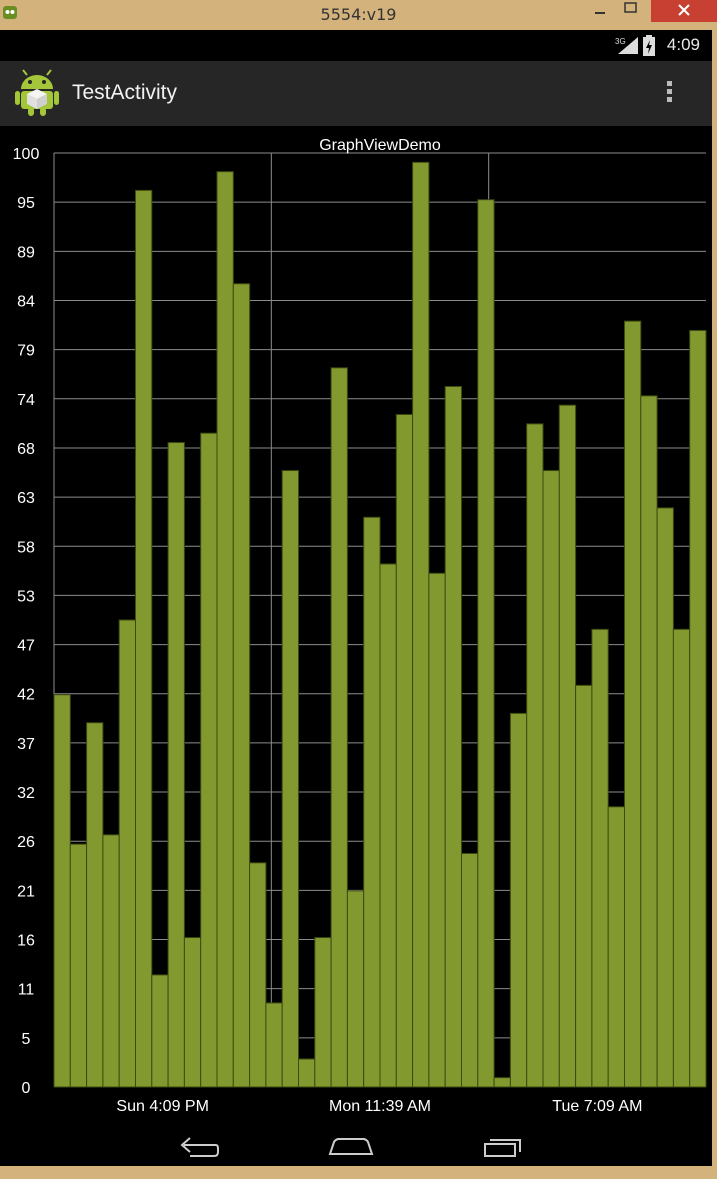 Image resolution: width=717 pixels, height=1179 pixels. Describe the element at coordinates (649, 45) in the screenshot. I see `battery-icon` at that location.